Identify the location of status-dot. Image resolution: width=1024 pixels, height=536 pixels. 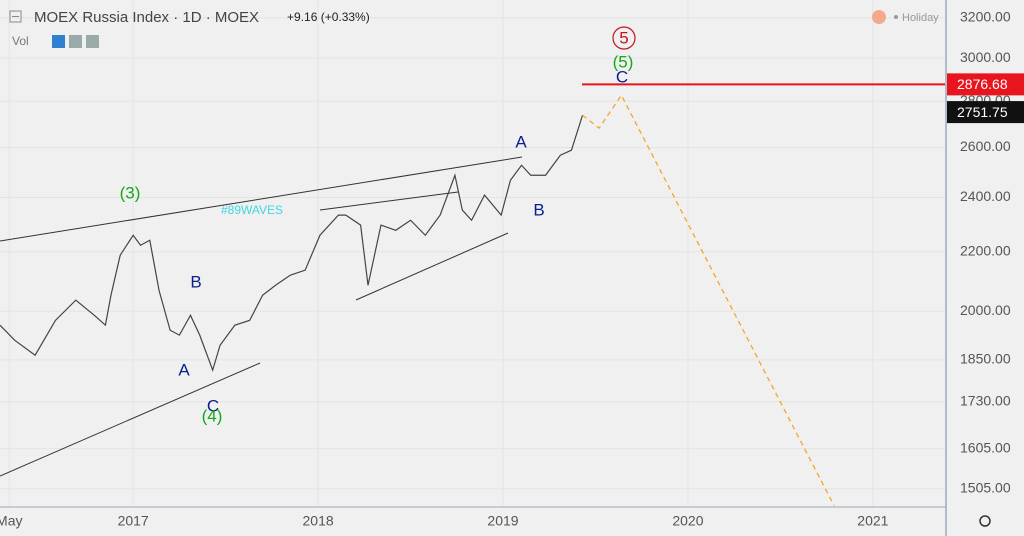
(879, 17).